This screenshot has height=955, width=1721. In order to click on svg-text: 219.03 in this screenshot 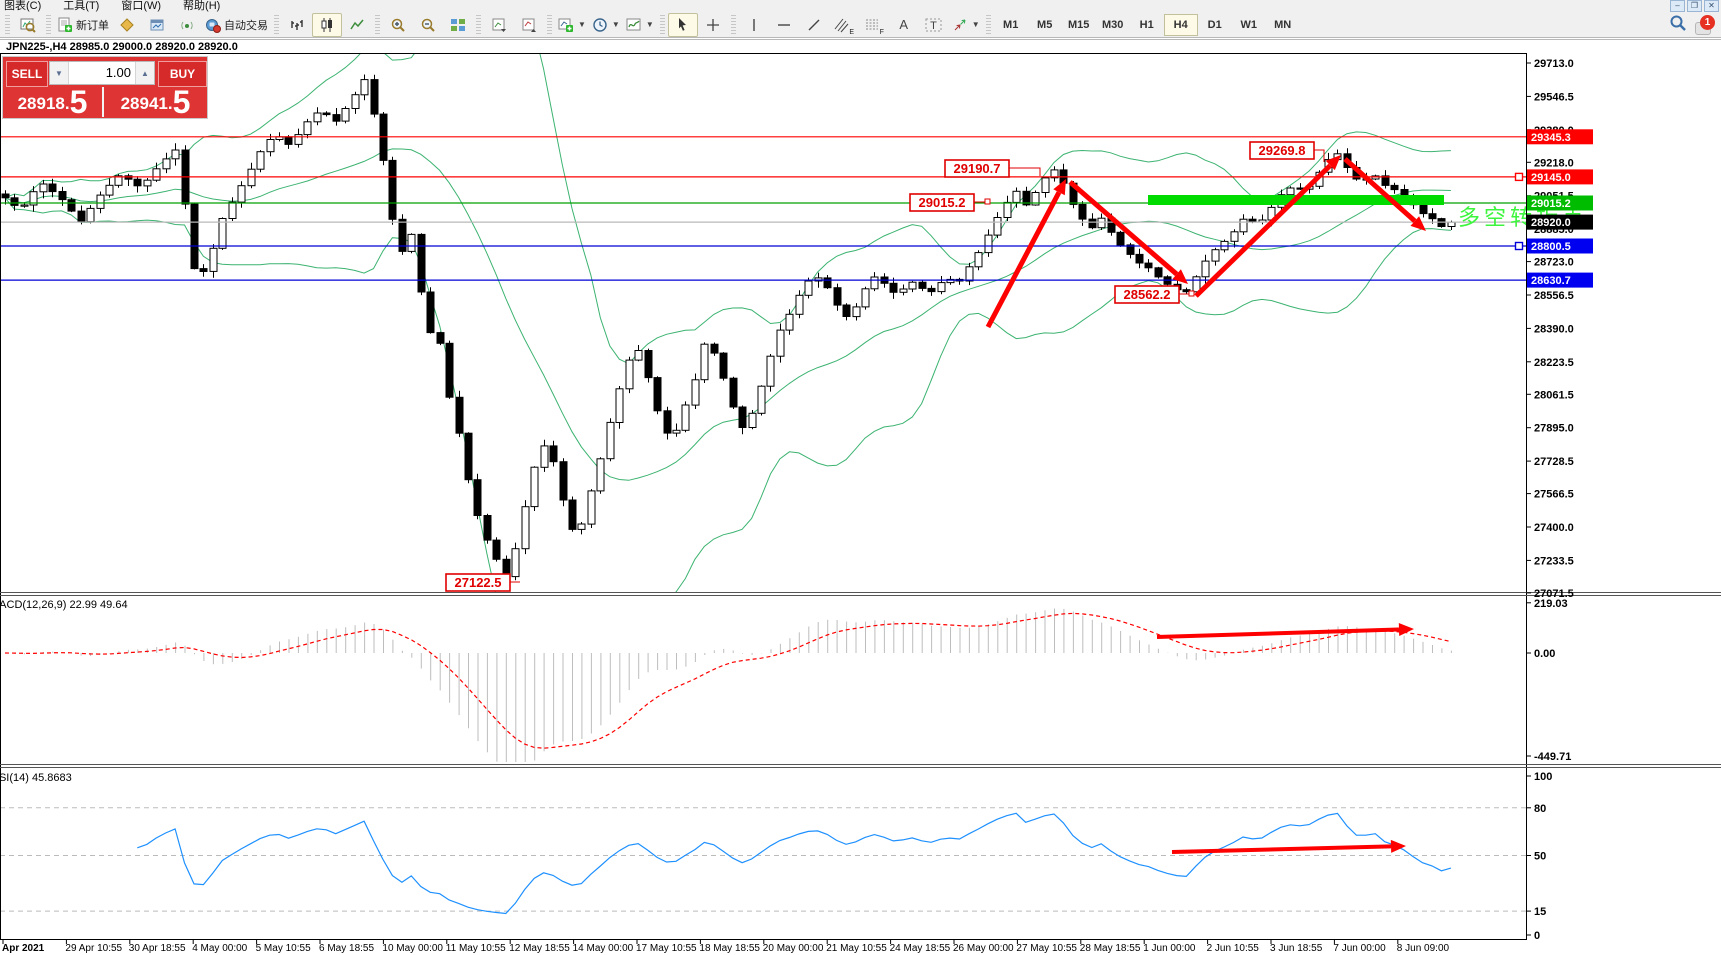, I will do `click(1551, 604)`.